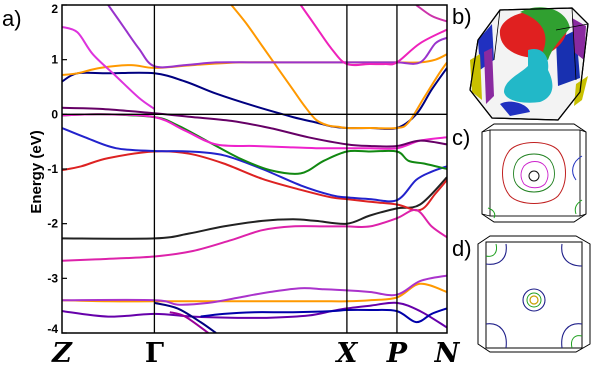 The width and height of the screenshot is (594, 373). I want to click on fermi-section-d, so click(534, 294).